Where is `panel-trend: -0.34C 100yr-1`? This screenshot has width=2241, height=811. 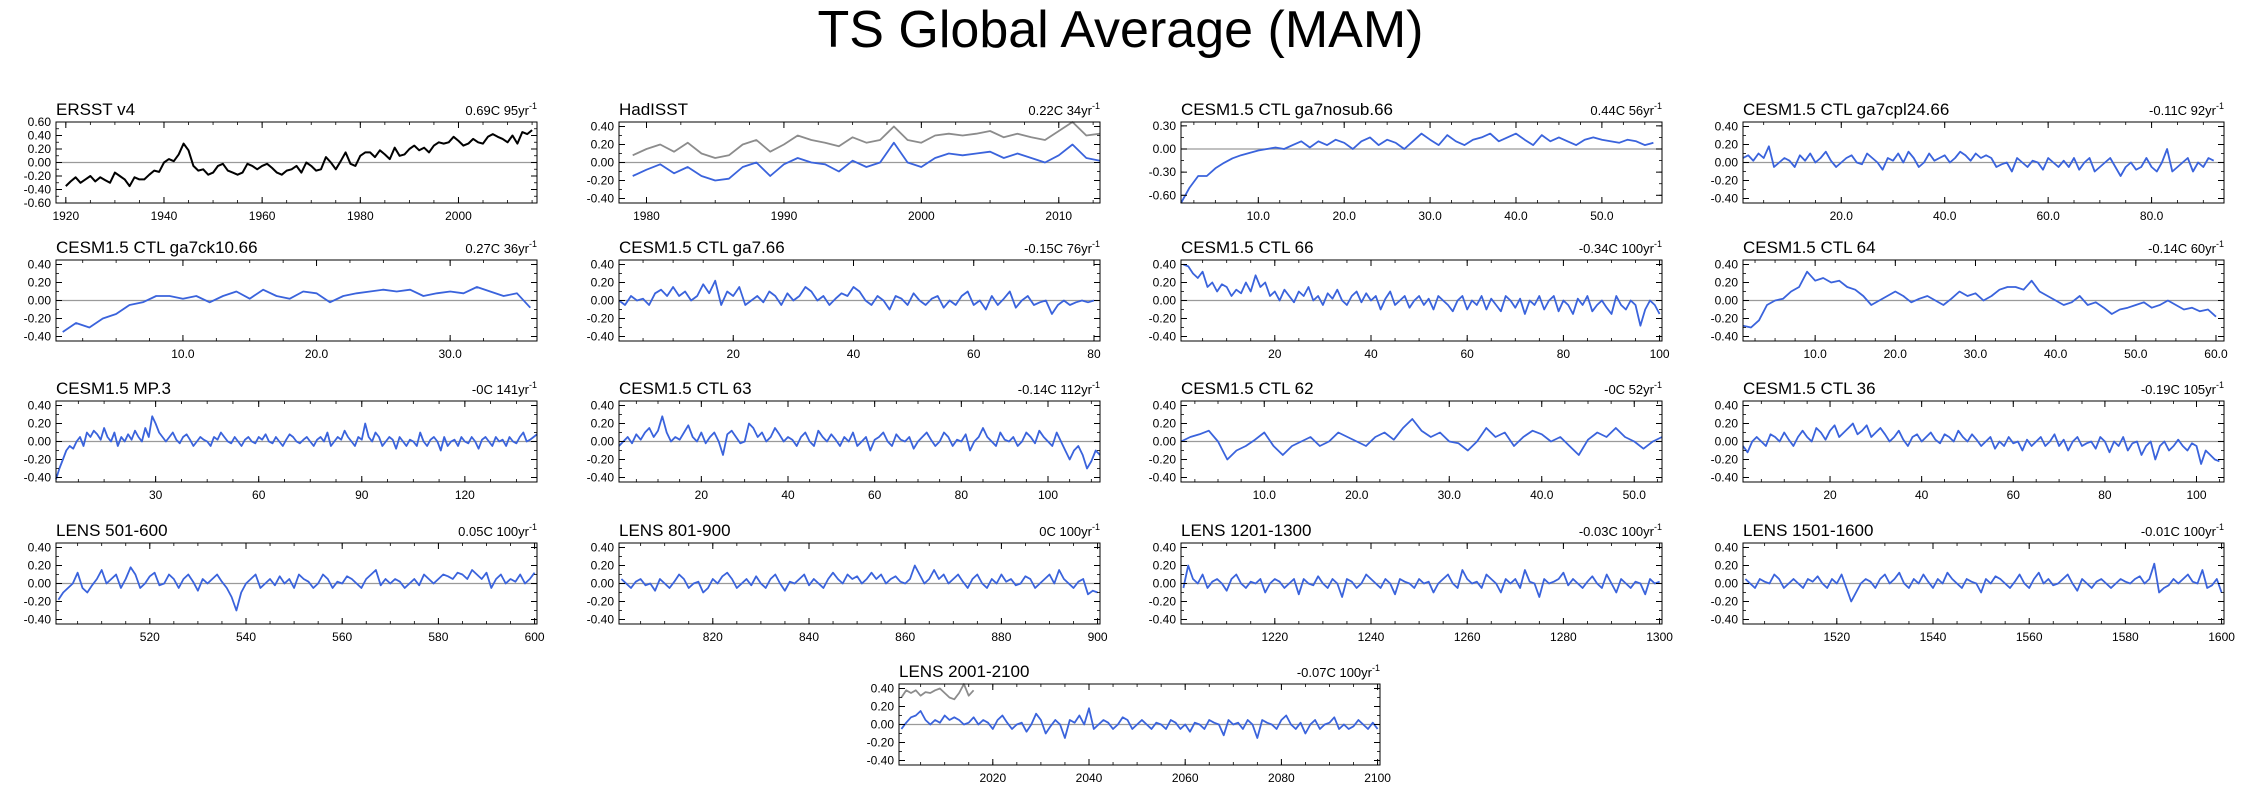 panel-trend: -0.34C 100yr-1 is located at coordinates (1620, 247).